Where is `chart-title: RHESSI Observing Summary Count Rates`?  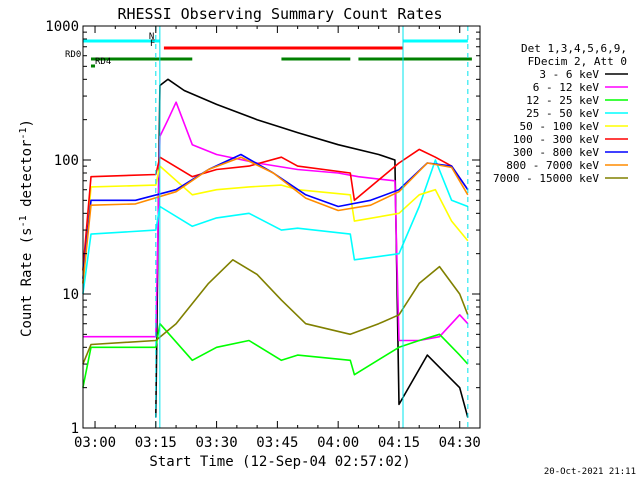
chart-title: RHESSI Observing Summary Count Rates is located at coordinates (279, 14).